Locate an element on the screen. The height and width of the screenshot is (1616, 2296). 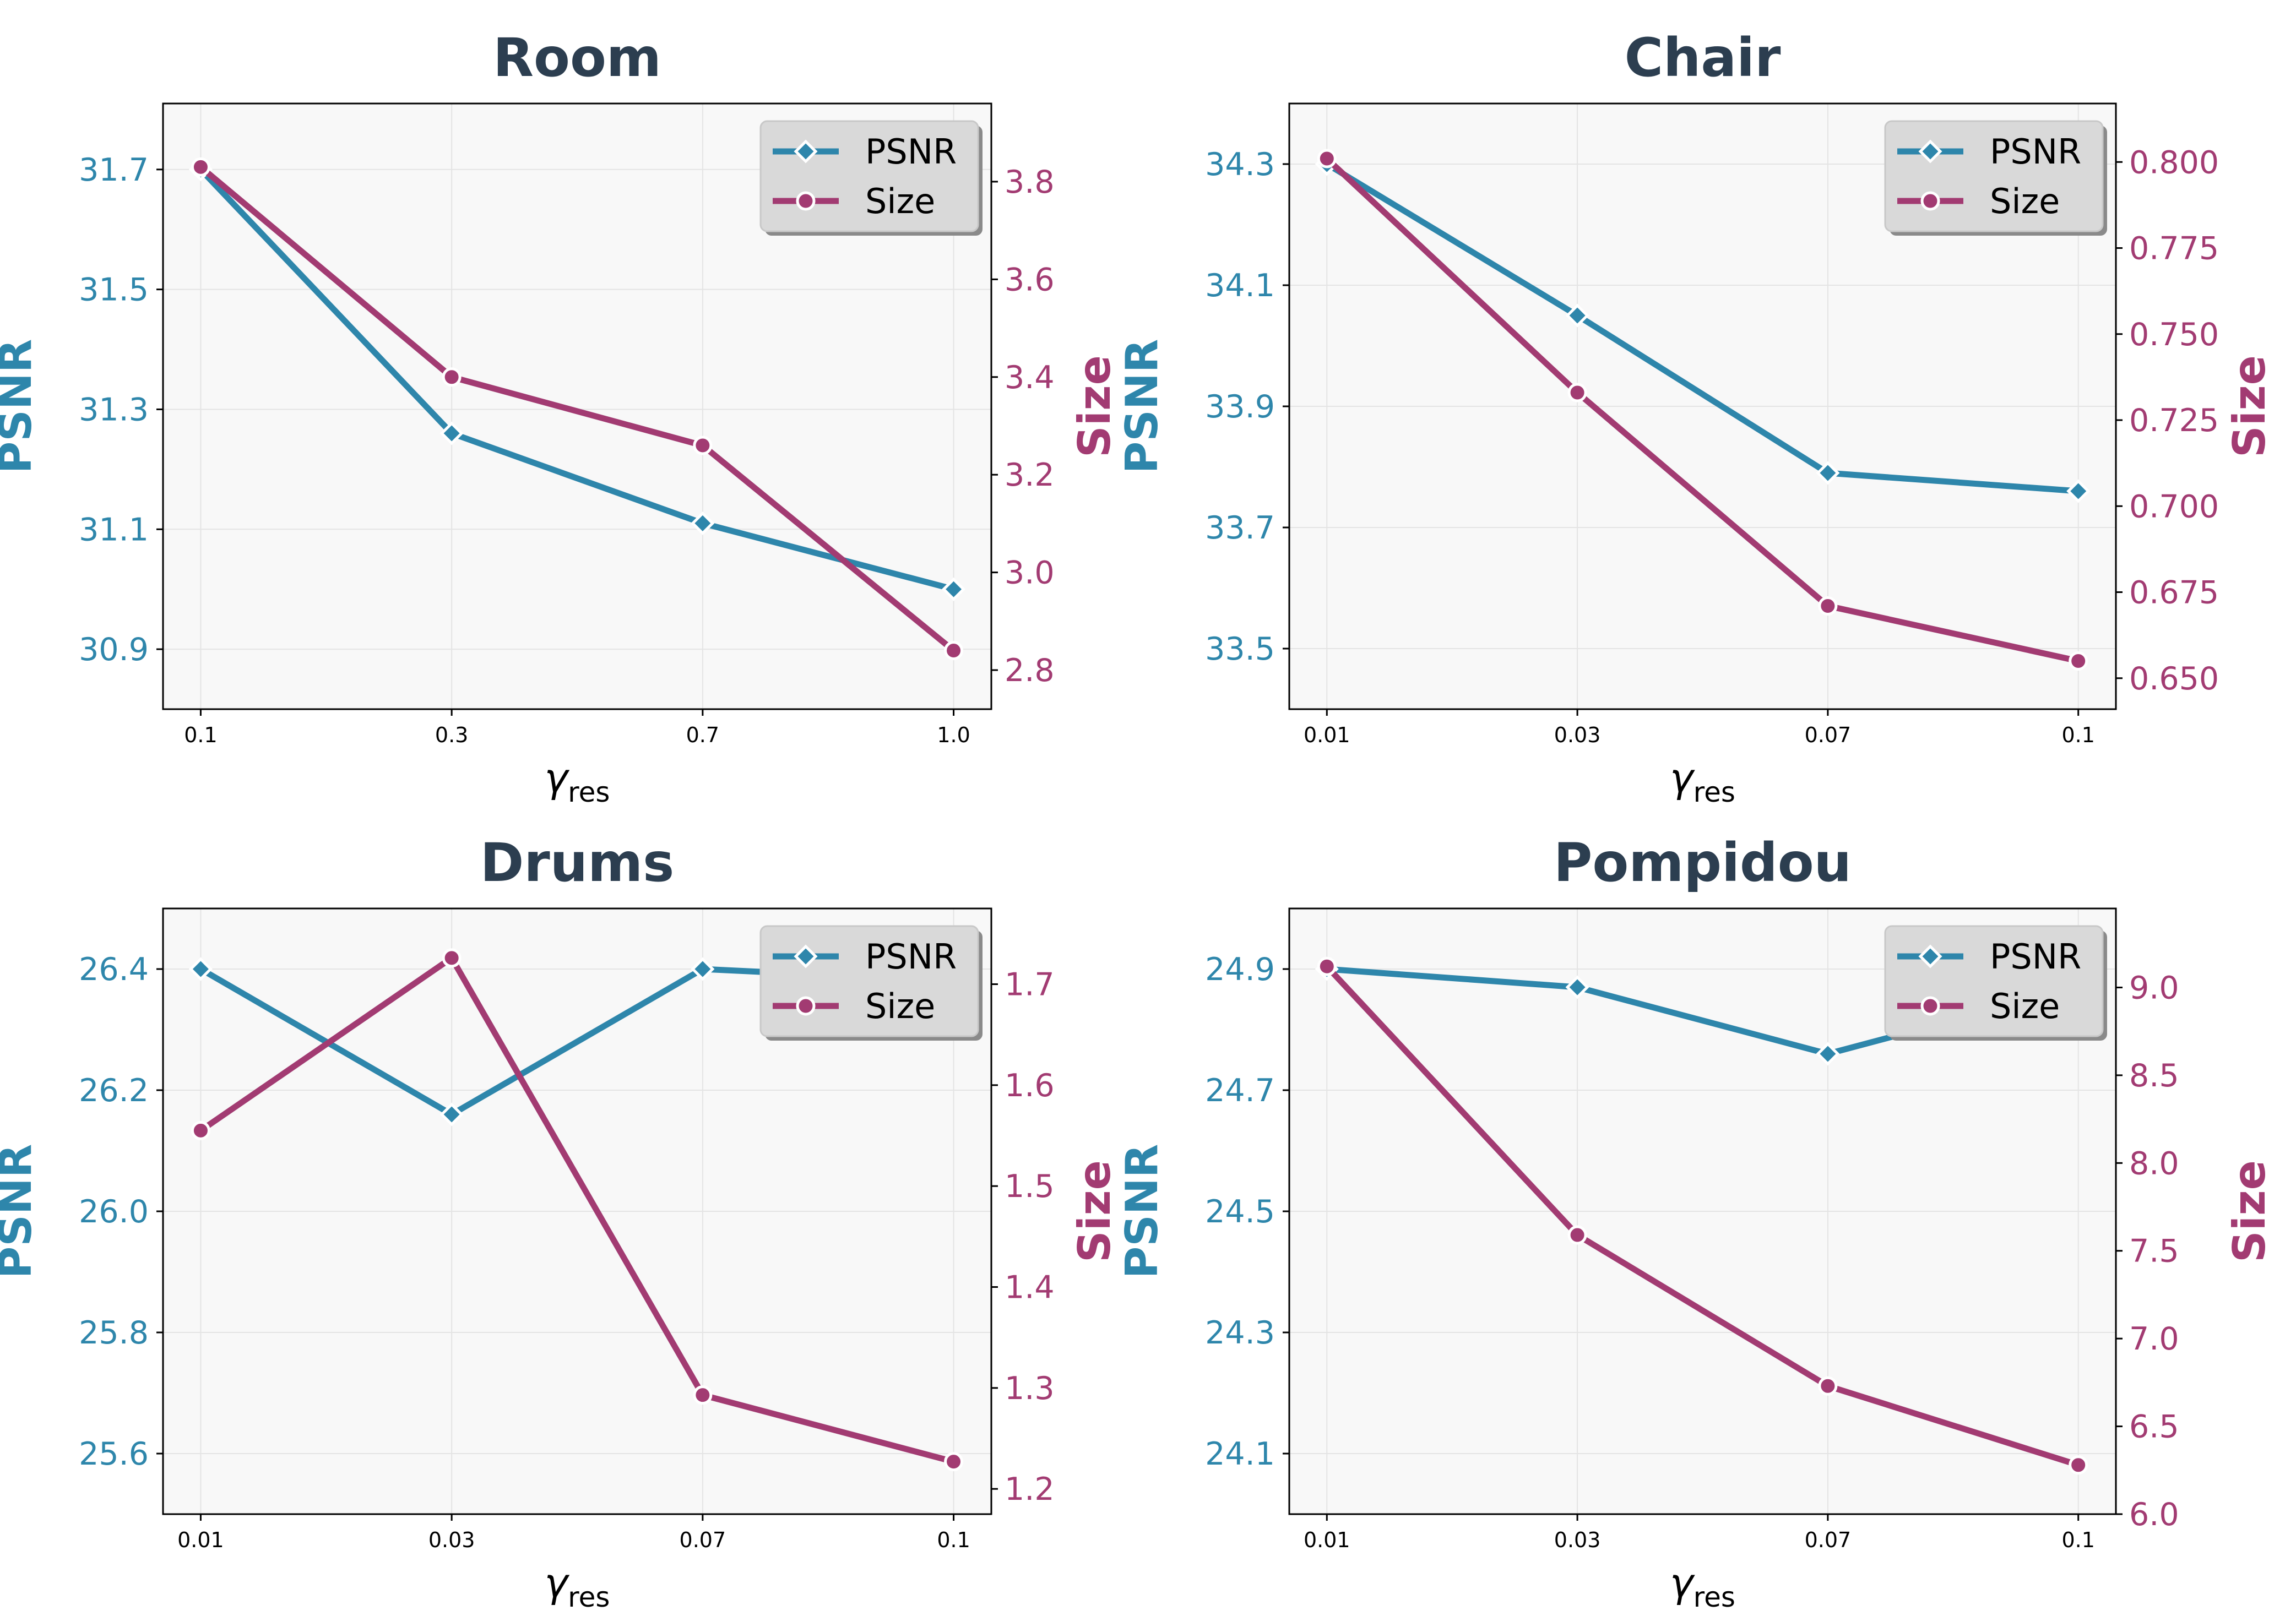
x-tick-label: 0.3 is located at coordinates (451, 735).